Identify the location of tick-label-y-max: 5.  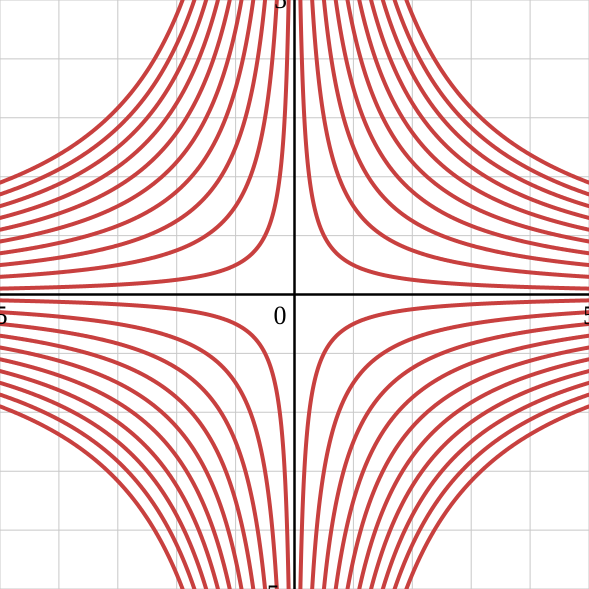
(280, 7).